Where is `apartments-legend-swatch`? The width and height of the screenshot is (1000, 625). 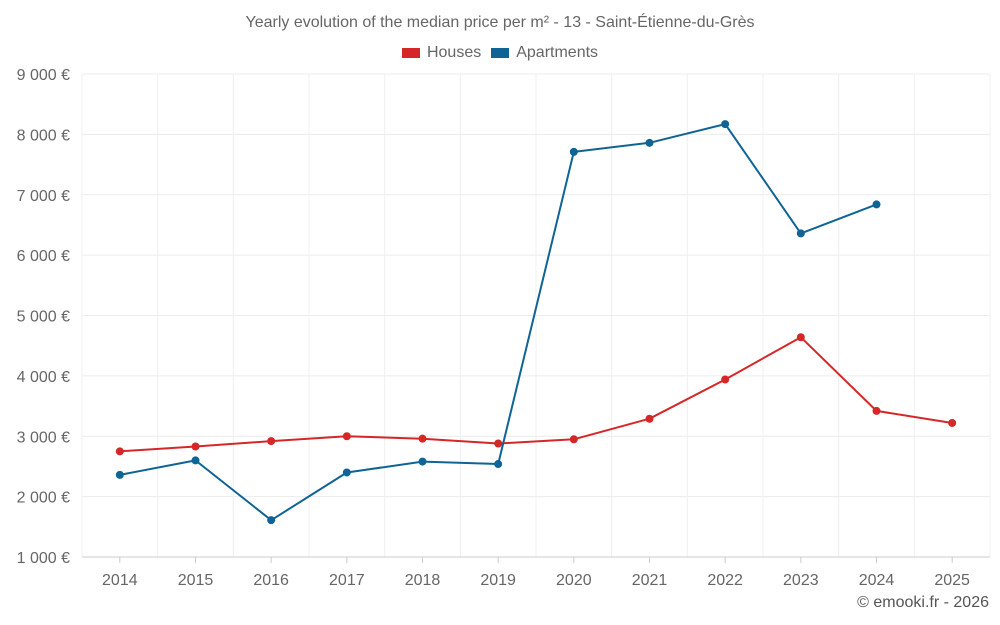 apartments-legend-swatch is located at coordinates (500, 53).